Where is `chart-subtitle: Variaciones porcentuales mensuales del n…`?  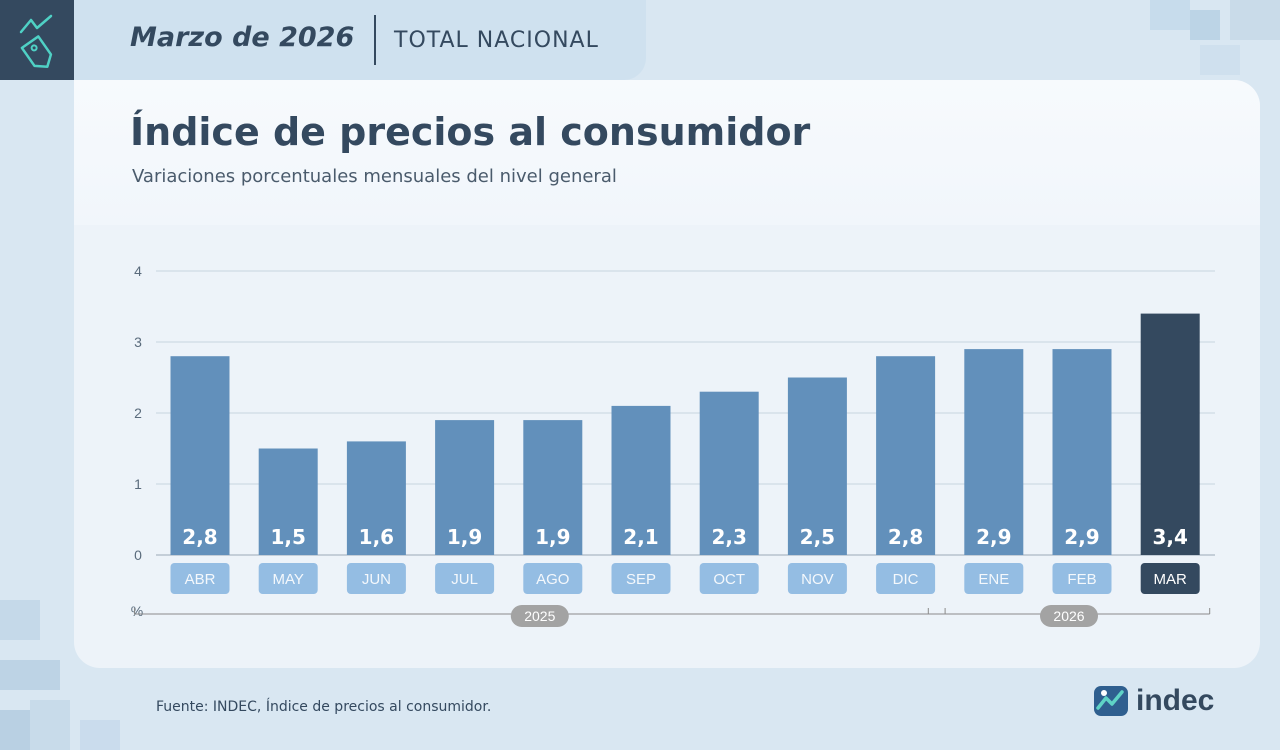 chart-subtitle: Variaciones porcentuales mensuales del n… is located at coordinates (374, 176).